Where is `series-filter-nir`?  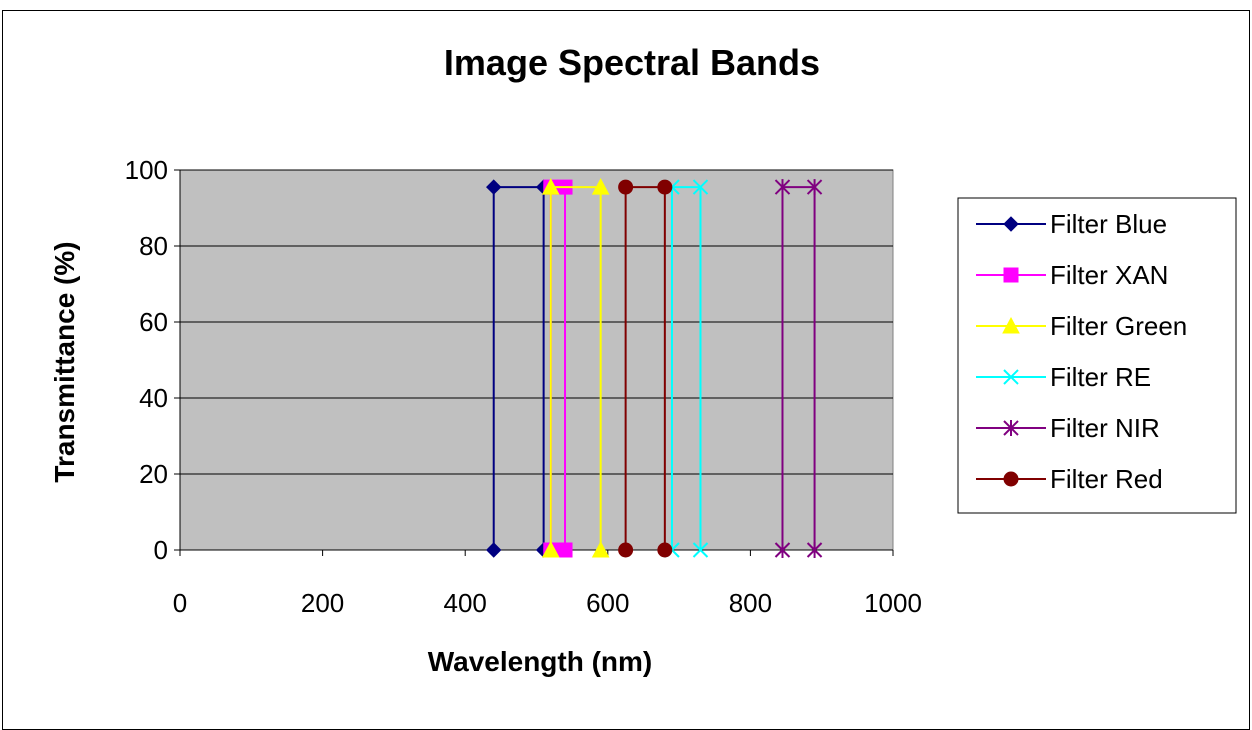 series-filter-nir is located at coordinates (798, 368).